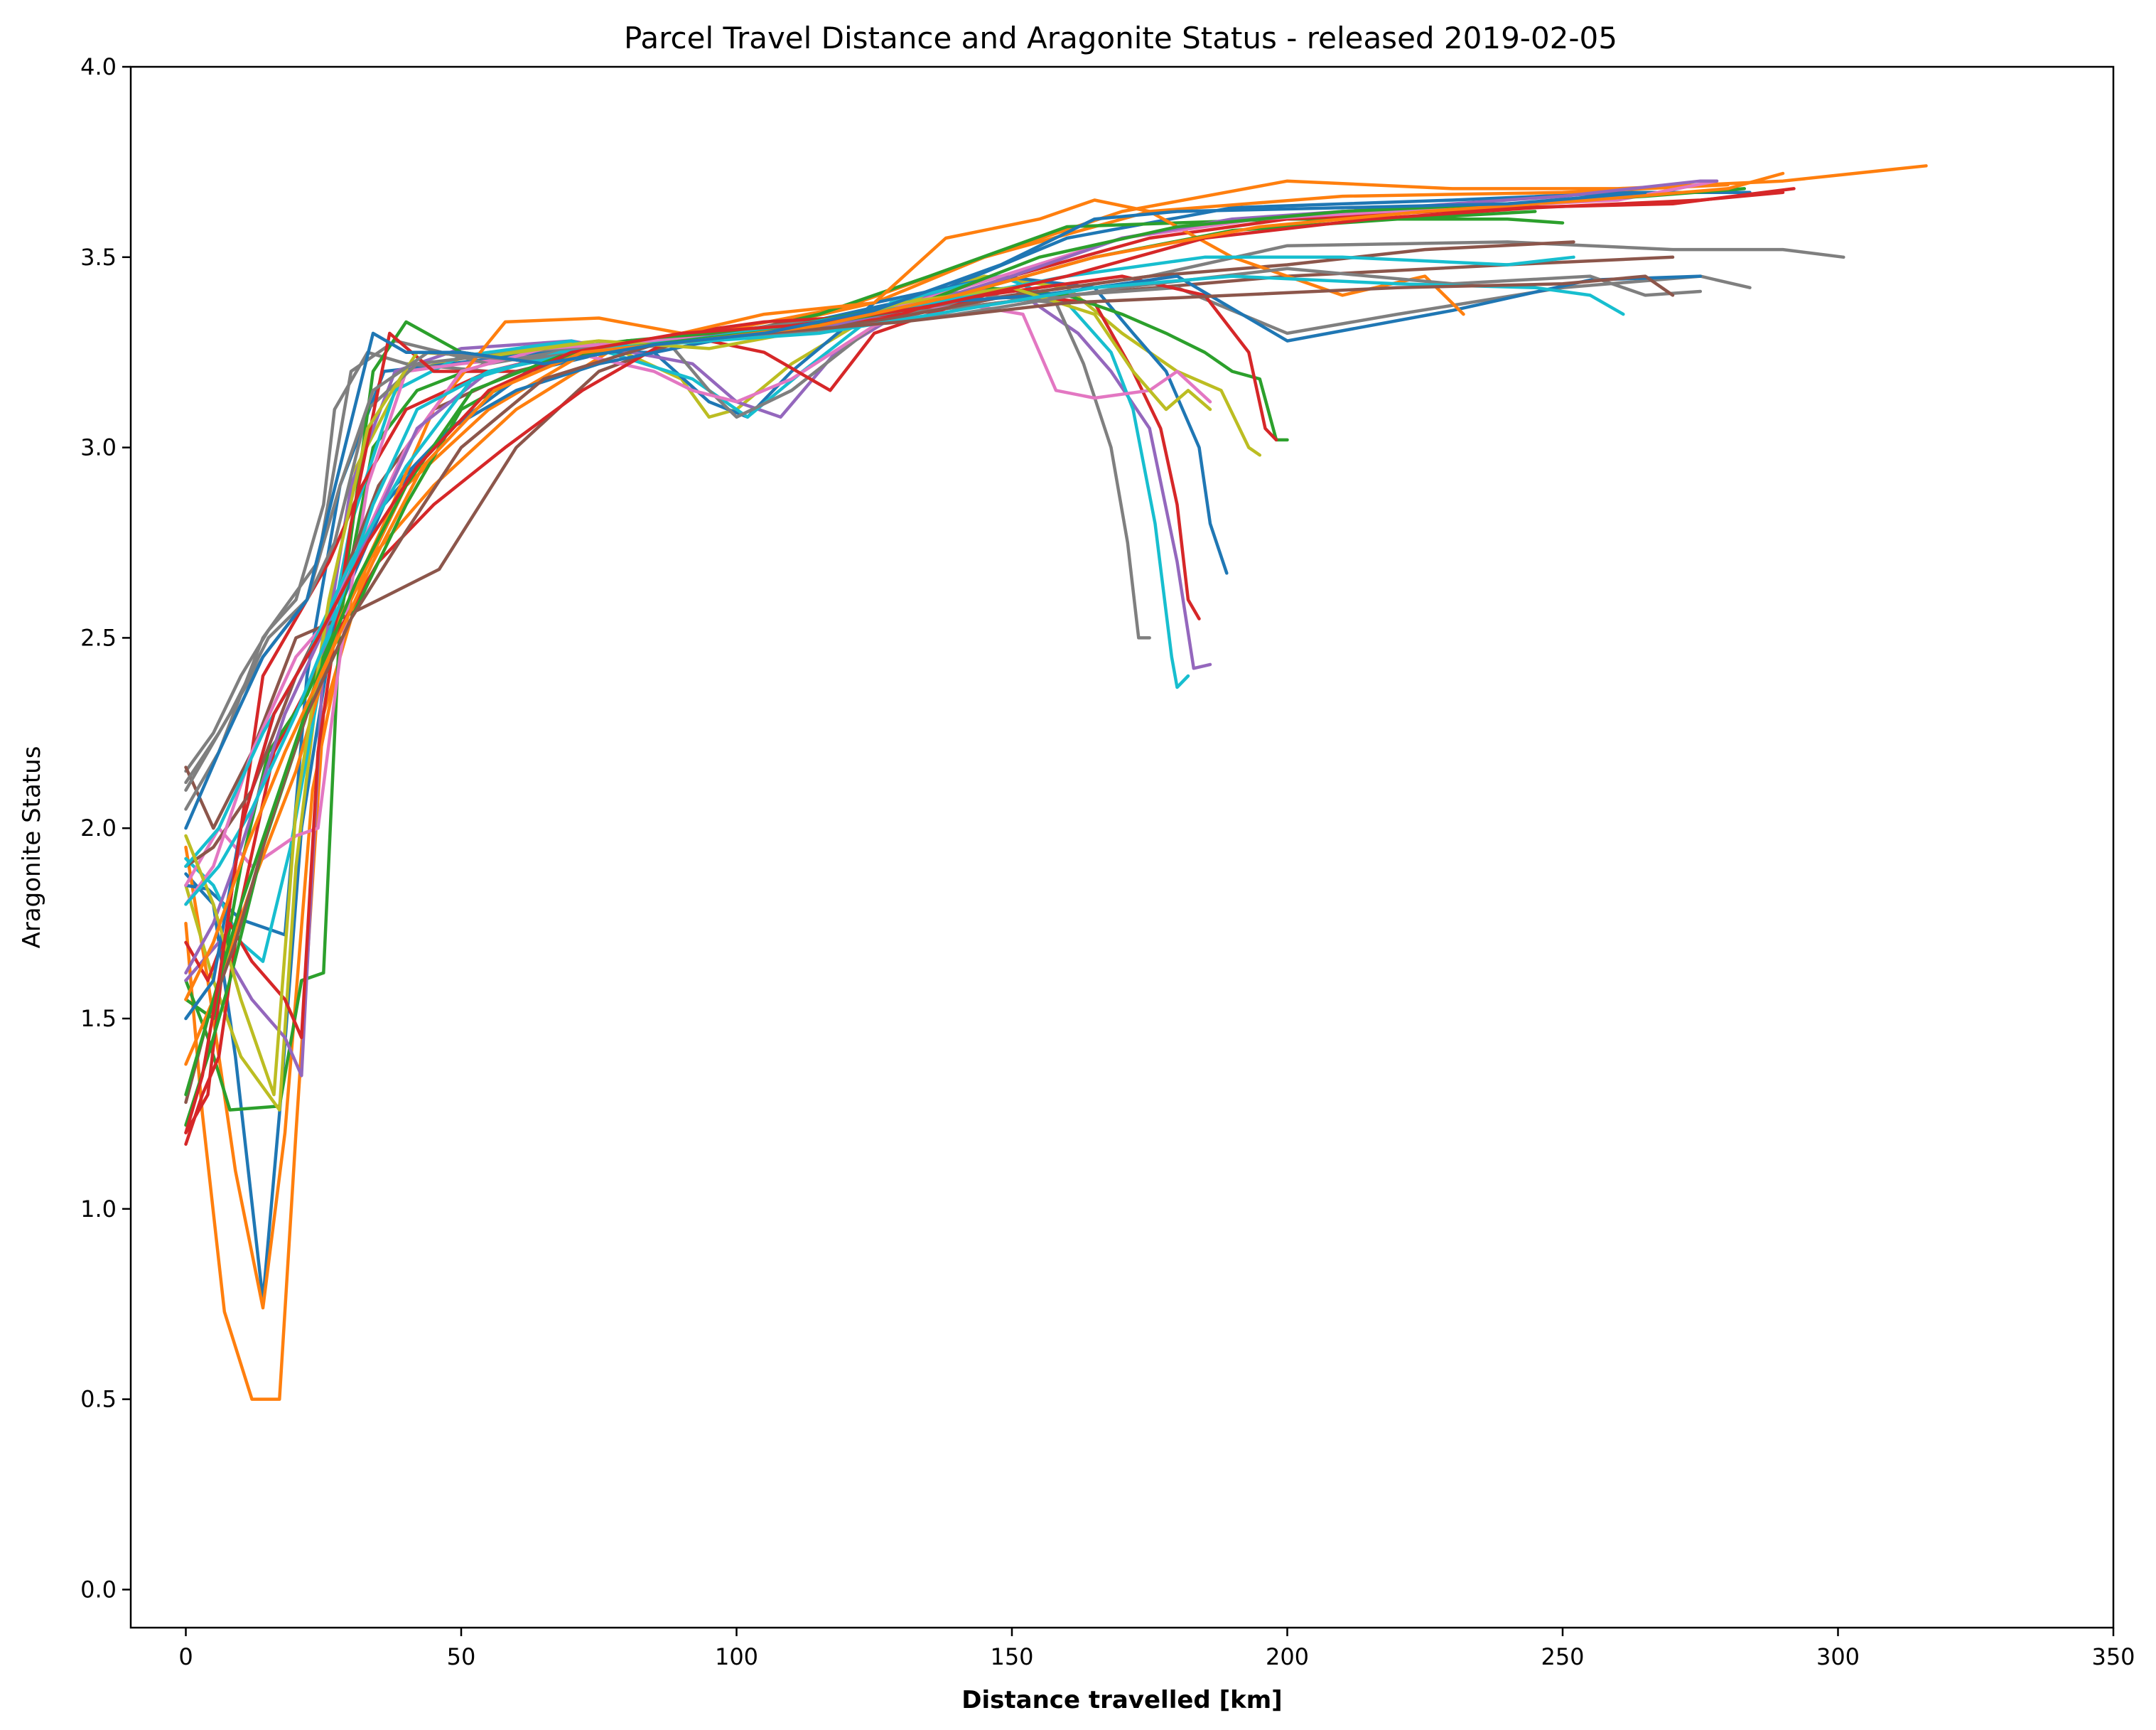  I want to click on y-tick-label: 0.5, so click(99, 1399).